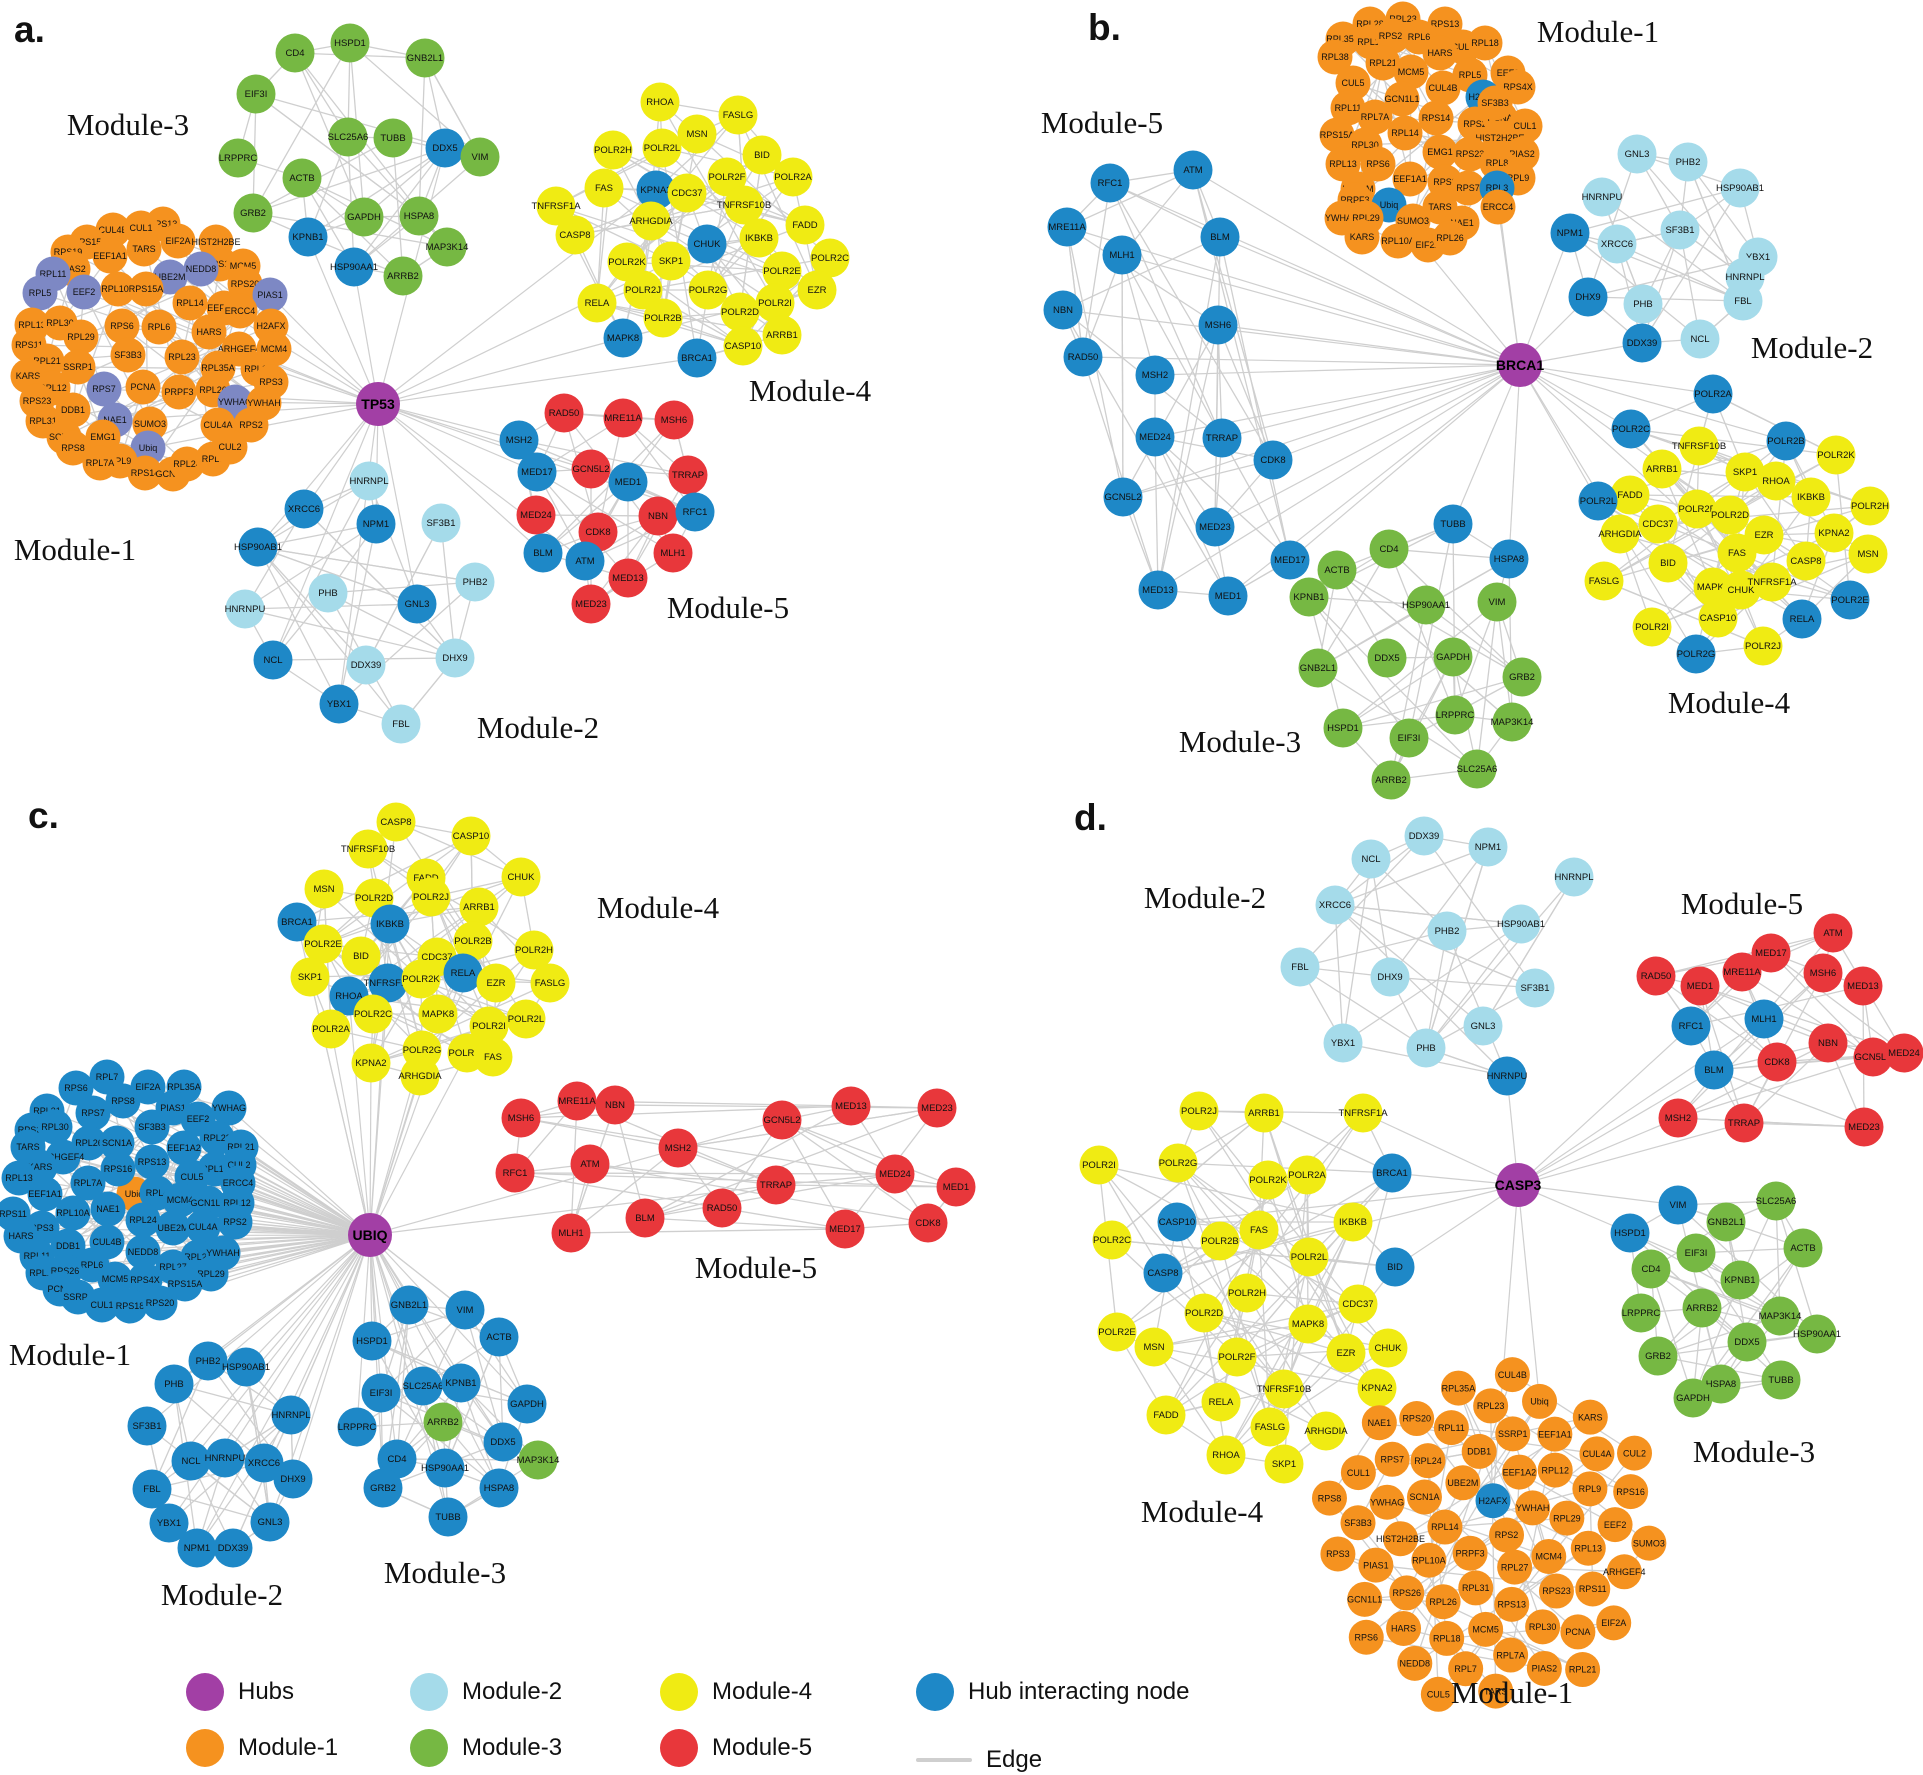  I want to click on node-label: HNRNPL, so click(1744, 277).